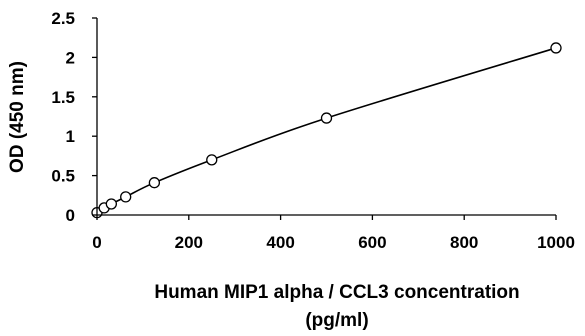  I want to click on x-tick-label: 1000, so click(556, 242).